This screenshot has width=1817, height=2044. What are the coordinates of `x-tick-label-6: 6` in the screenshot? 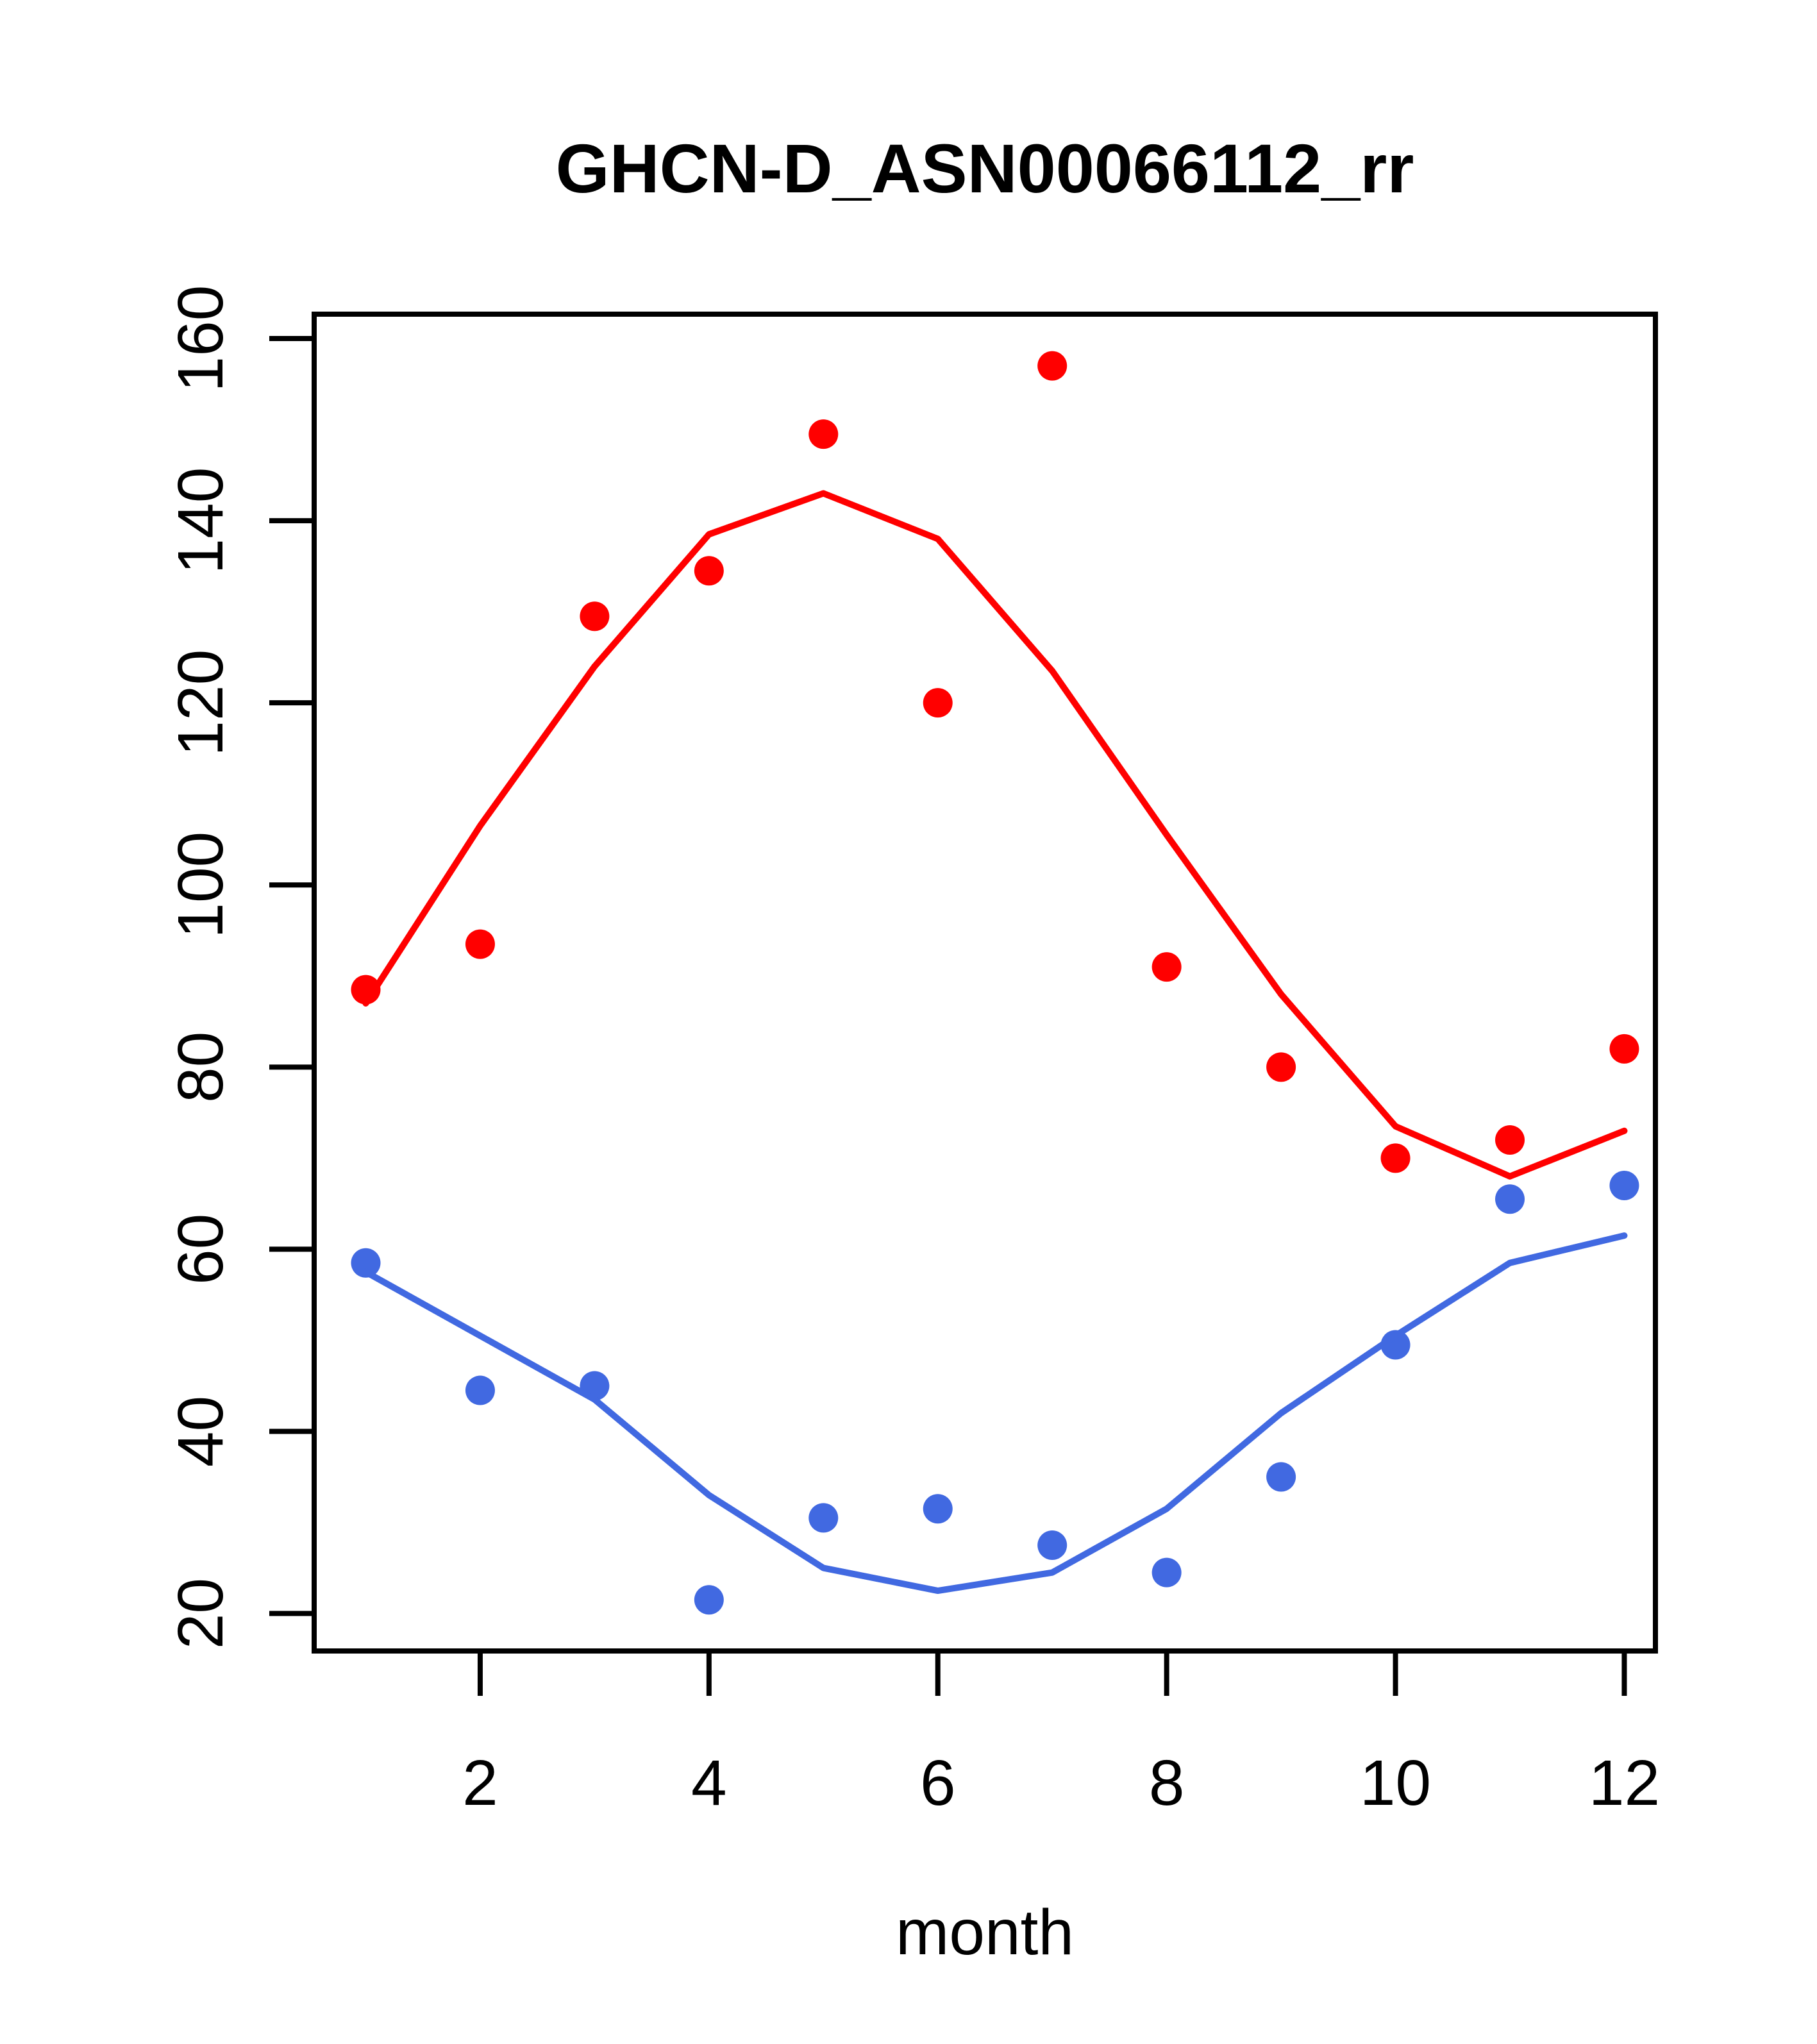 It's located at (938, 1783).